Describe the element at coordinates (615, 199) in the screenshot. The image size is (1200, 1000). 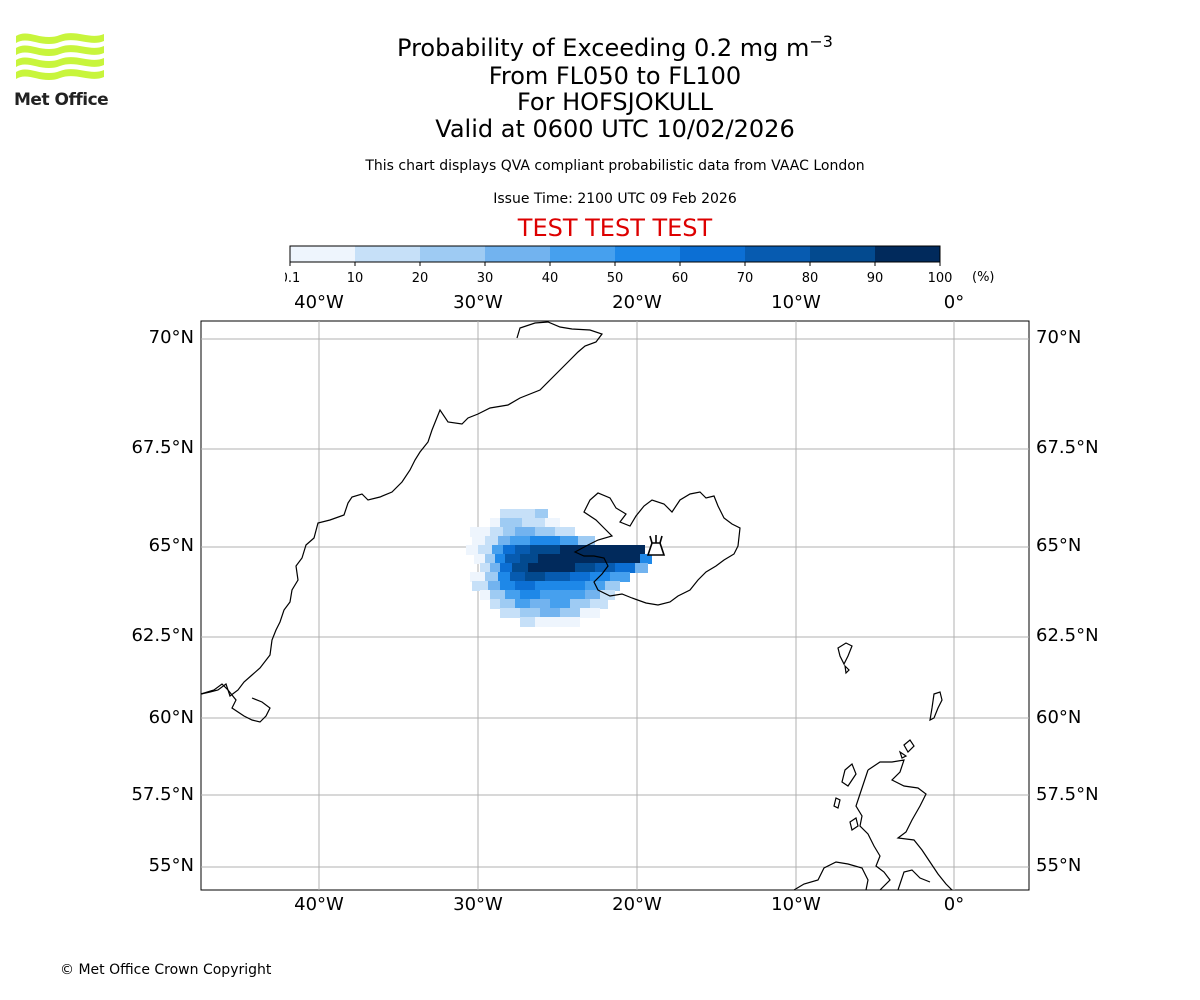
I see `issue-time: Issue Time: 2100 UTC 09 Feb 2026` at that location.